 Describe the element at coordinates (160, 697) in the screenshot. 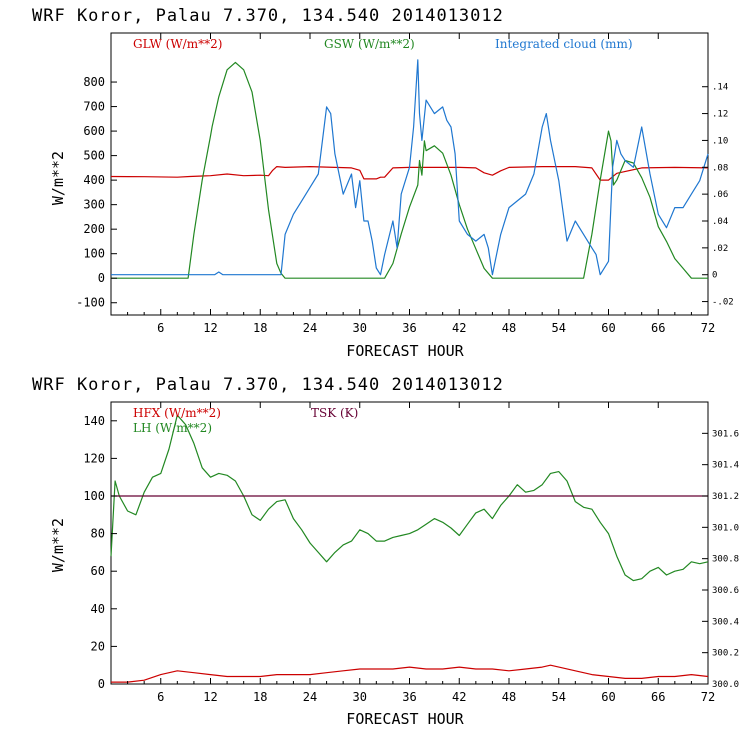

I see `bottom-x-tick-label: 6` at that location.